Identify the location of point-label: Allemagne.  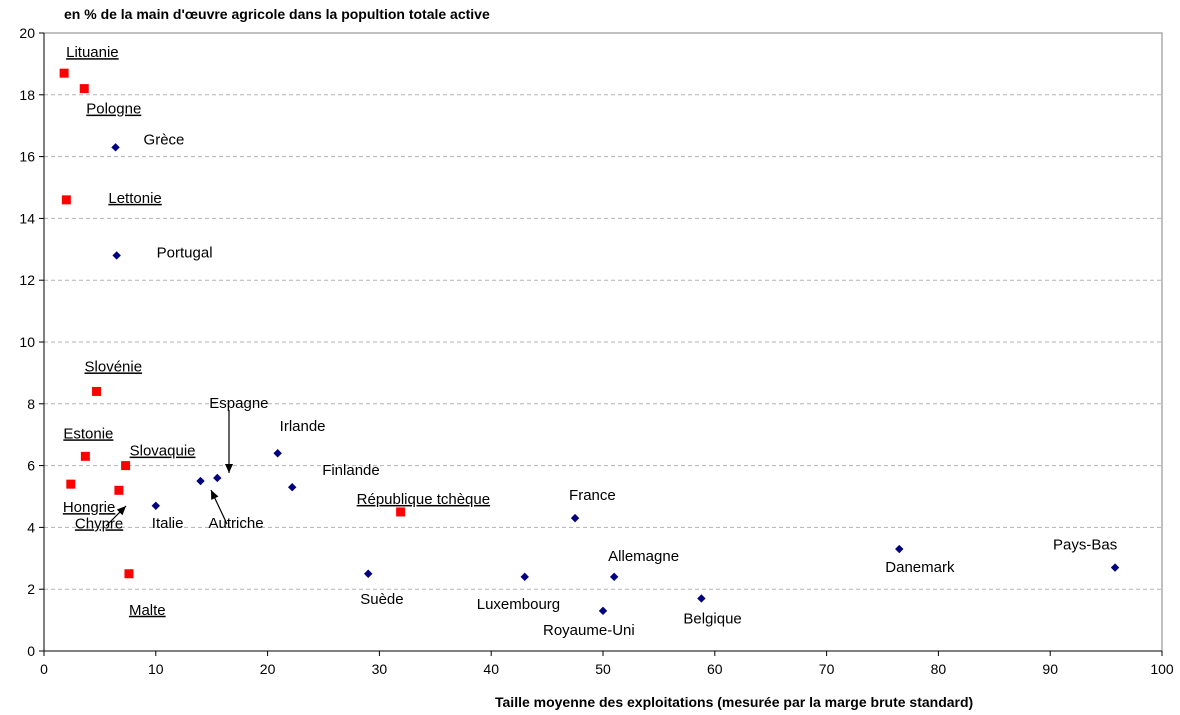
(643, 556).